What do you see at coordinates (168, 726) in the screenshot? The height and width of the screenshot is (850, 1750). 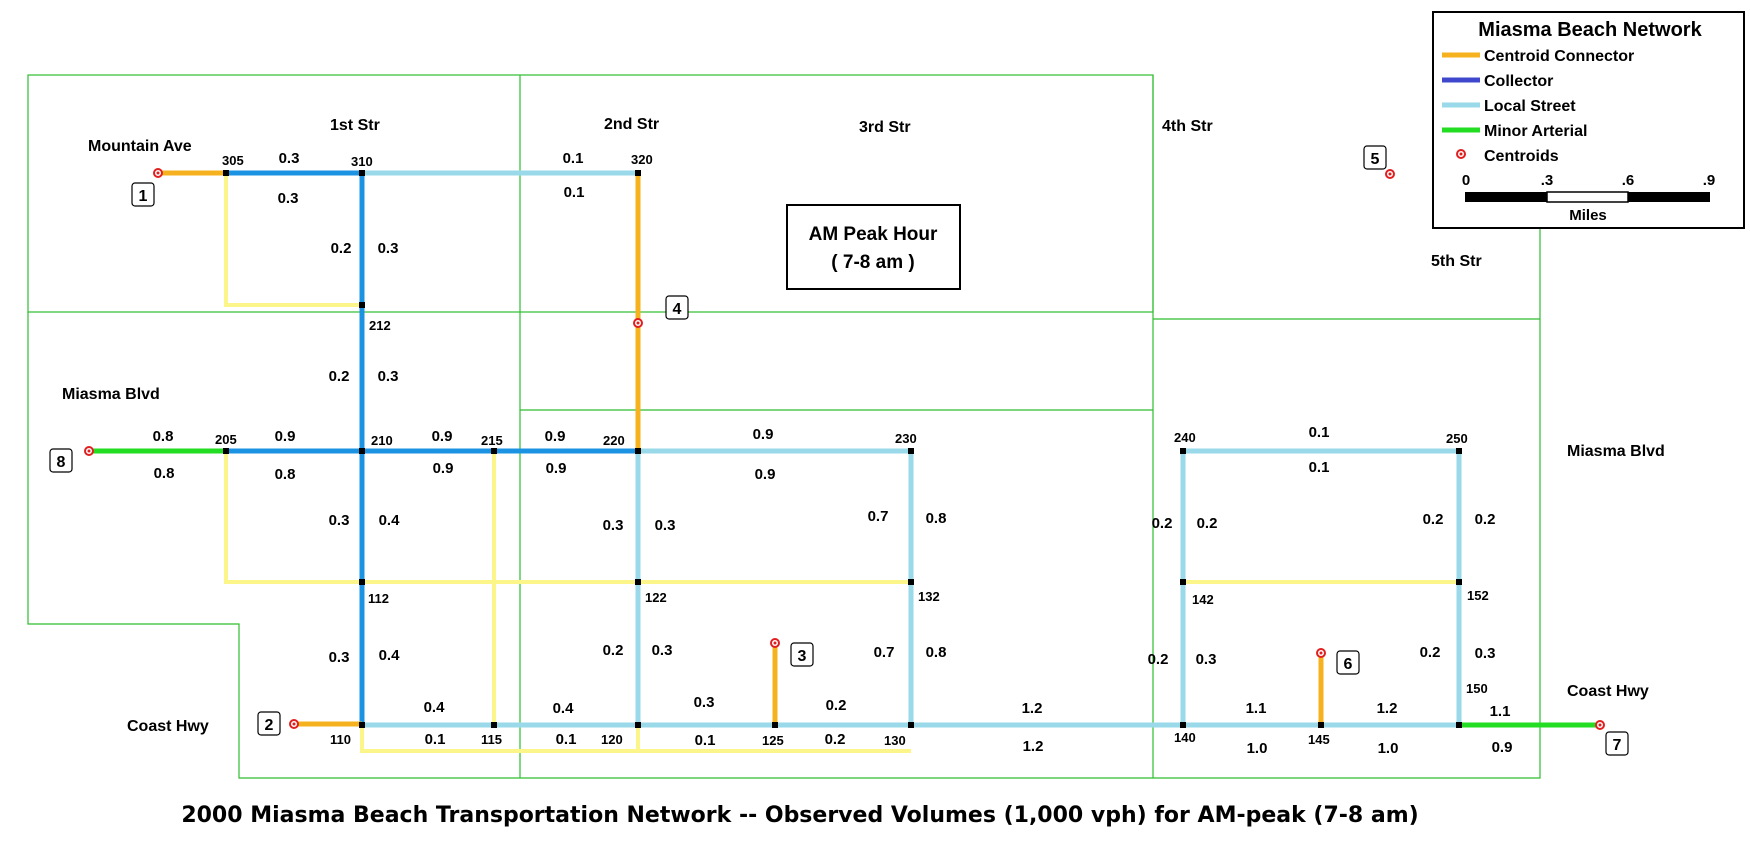 I see `street-label-coast-hwy-west: Coast Hwy` at bounding box center [168, 726].